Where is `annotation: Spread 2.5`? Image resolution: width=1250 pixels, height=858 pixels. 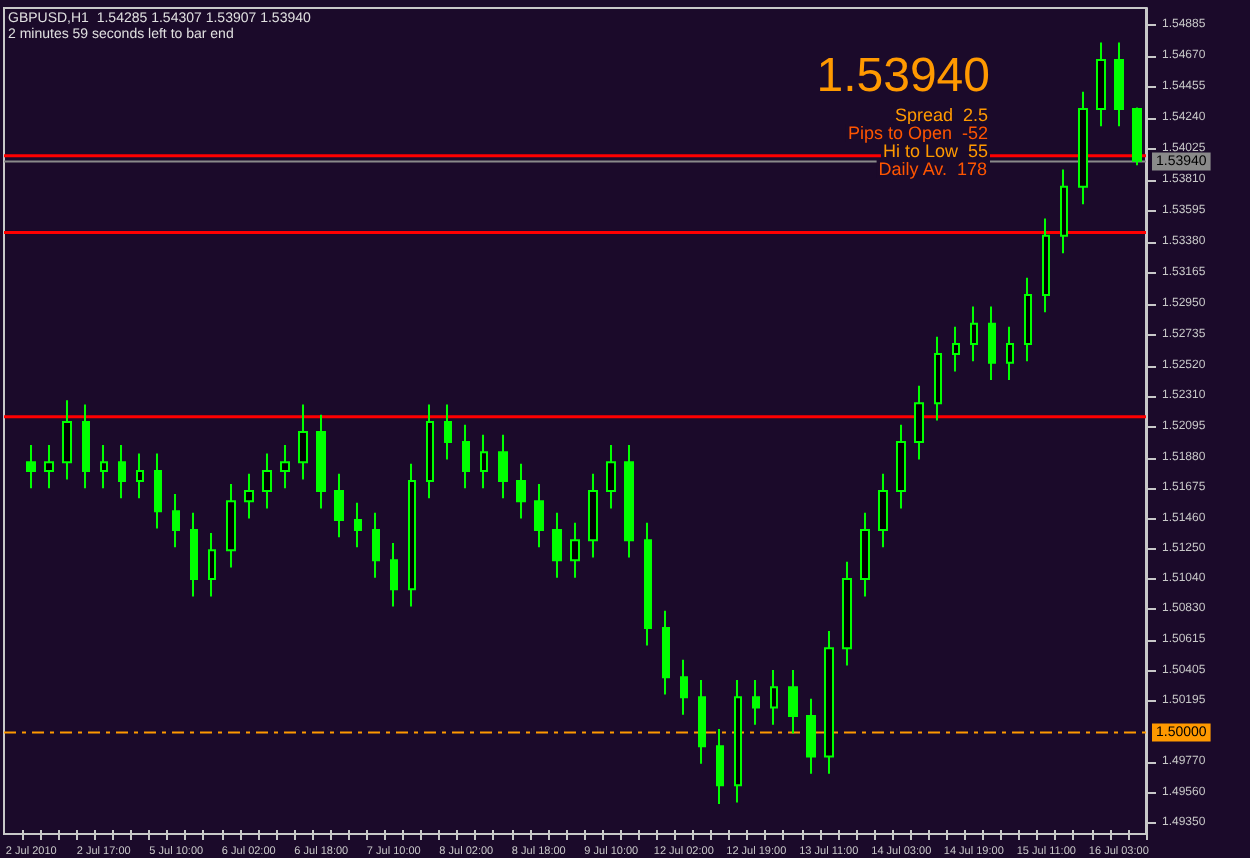 annotation: Spread 2.5 is located at coordinates (941, 115).